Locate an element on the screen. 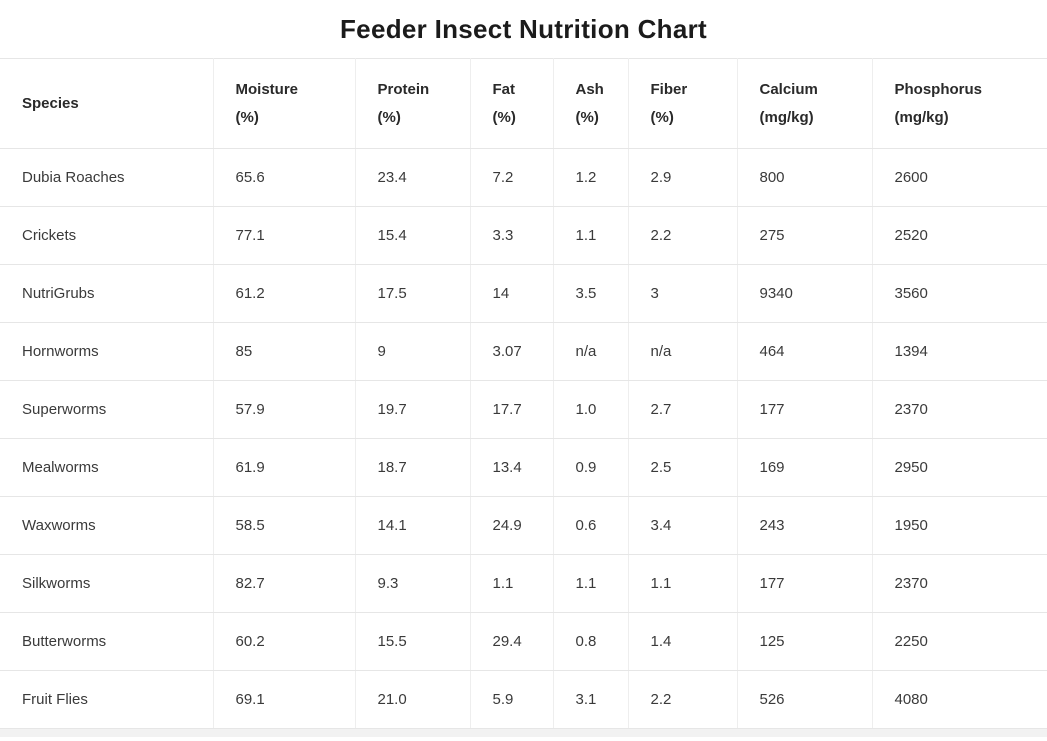  fat-cell: 13.4 is located at coordinates (511, 467).